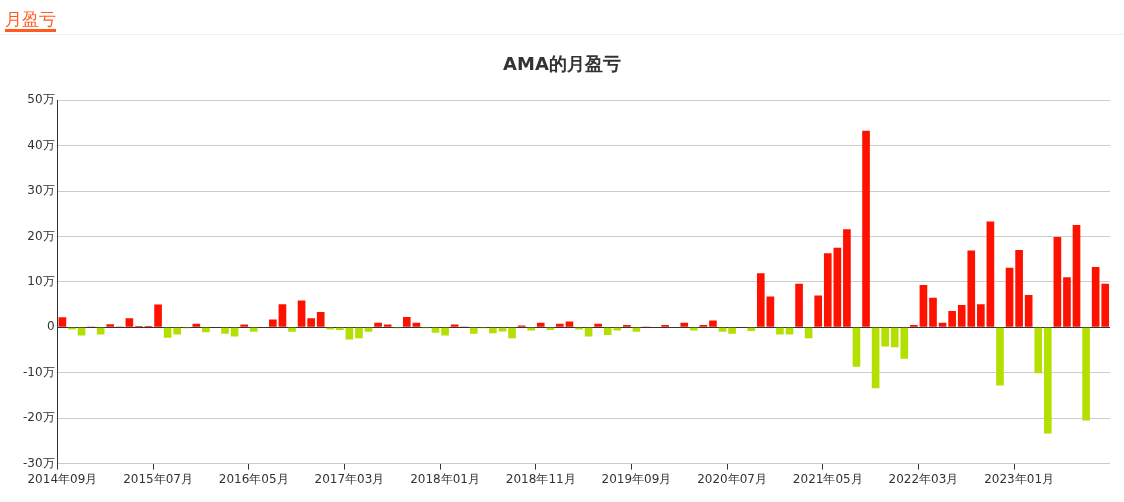  Describe the element at coordinates (827, 478) in the screenshot. I see `x-tick-label: 2021年05月` at that location.